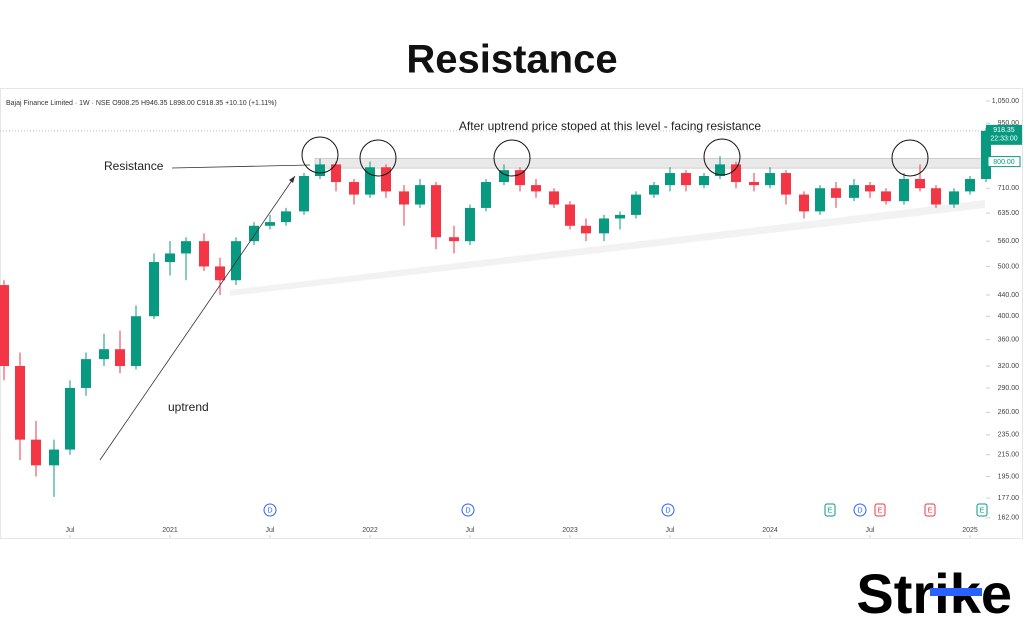 This screenshot has height=640, width=1024. I want to click on y-tick-label: 440.00, so click(1009, 295).